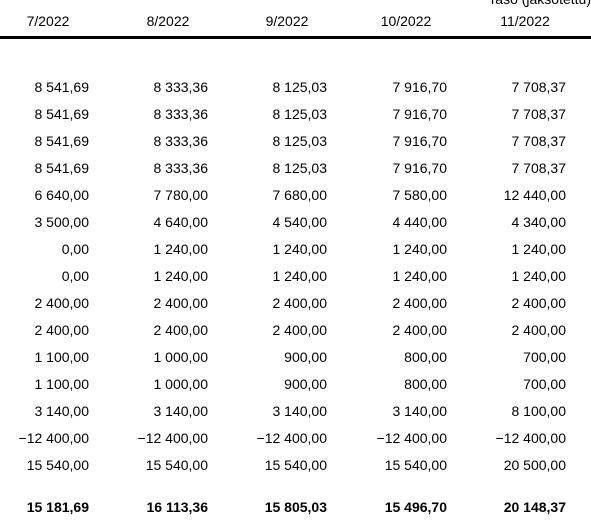 Image resolution: width=591 pixels, height=530 pixels. What do you see at coordinates (287, 21) in the screenshot?
I see `column-header-9-2022: 9/2022` at bounding box center [287, 21].